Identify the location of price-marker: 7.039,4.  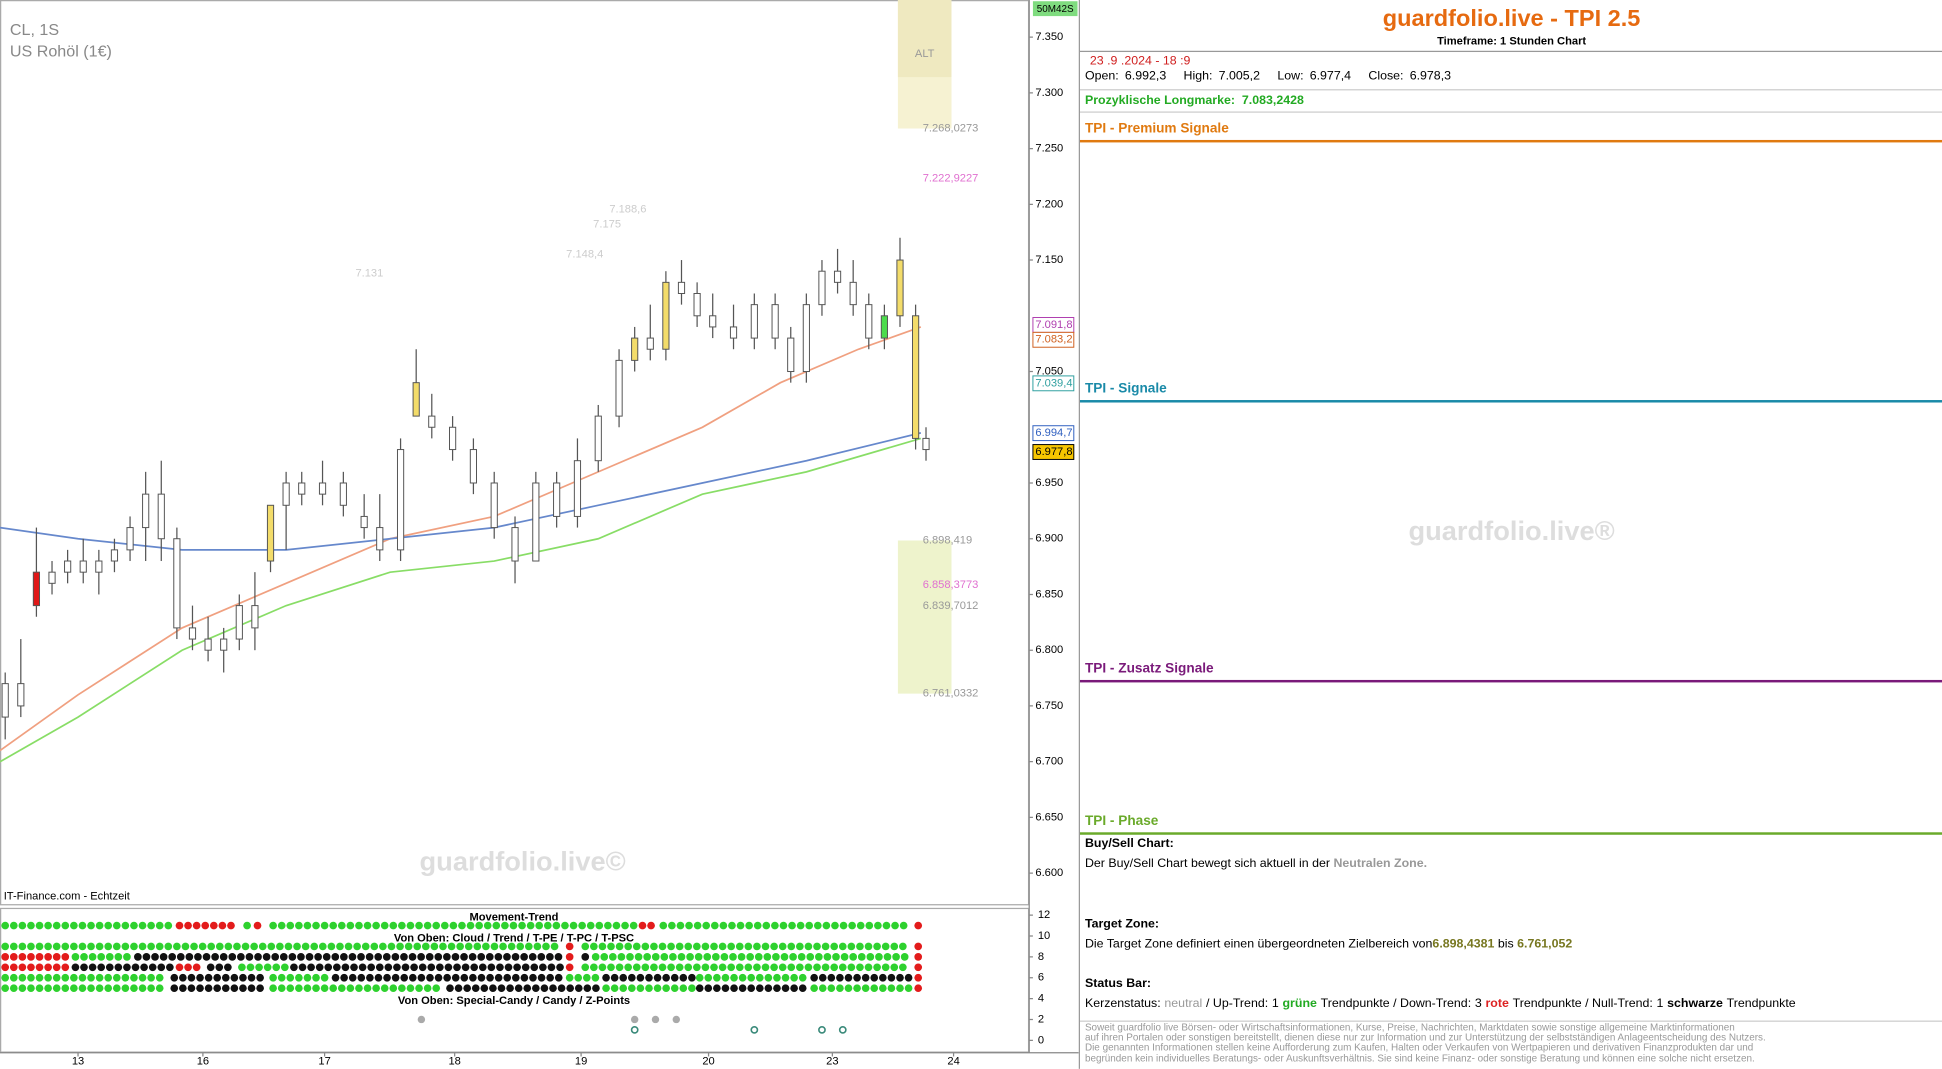
(1053, 383).